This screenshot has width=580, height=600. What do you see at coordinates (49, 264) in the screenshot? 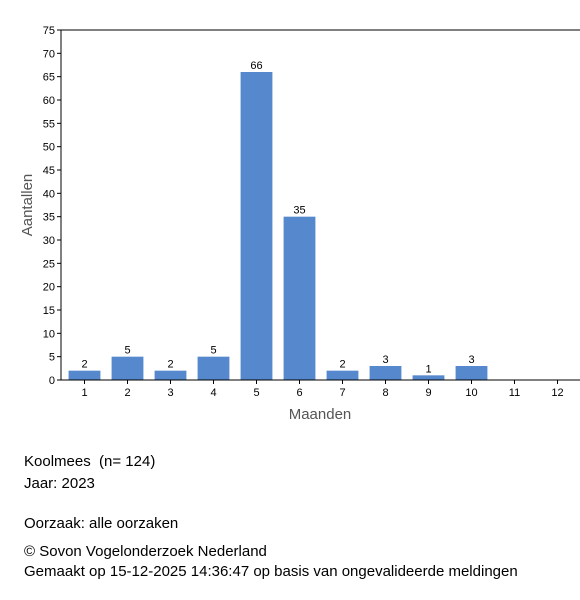
I see `y-tick-label: 25` at bounding box center [49, 264].